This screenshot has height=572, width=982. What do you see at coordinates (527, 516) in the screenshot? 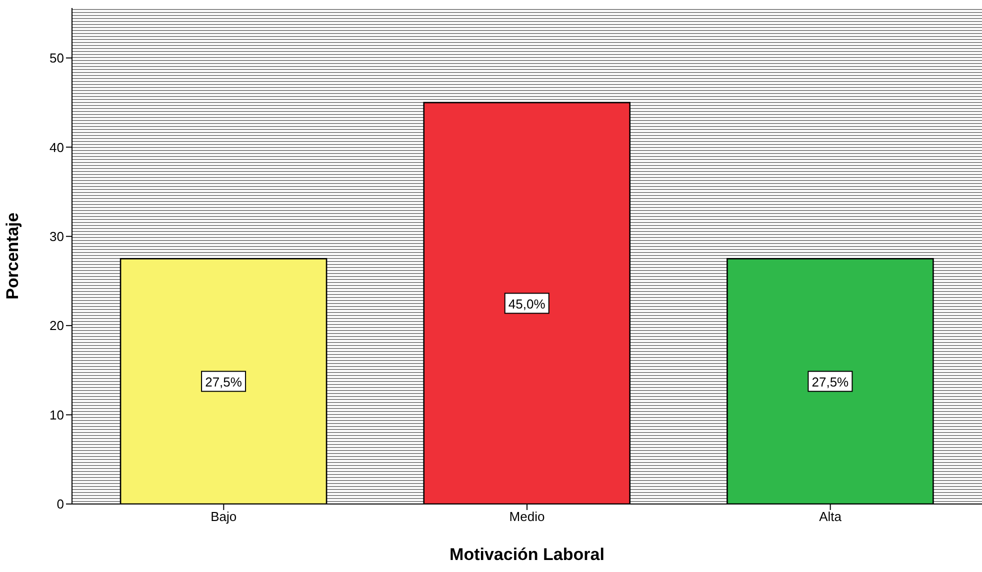
I see `x-tick-label: Medio` at bounding box center [527, 516].